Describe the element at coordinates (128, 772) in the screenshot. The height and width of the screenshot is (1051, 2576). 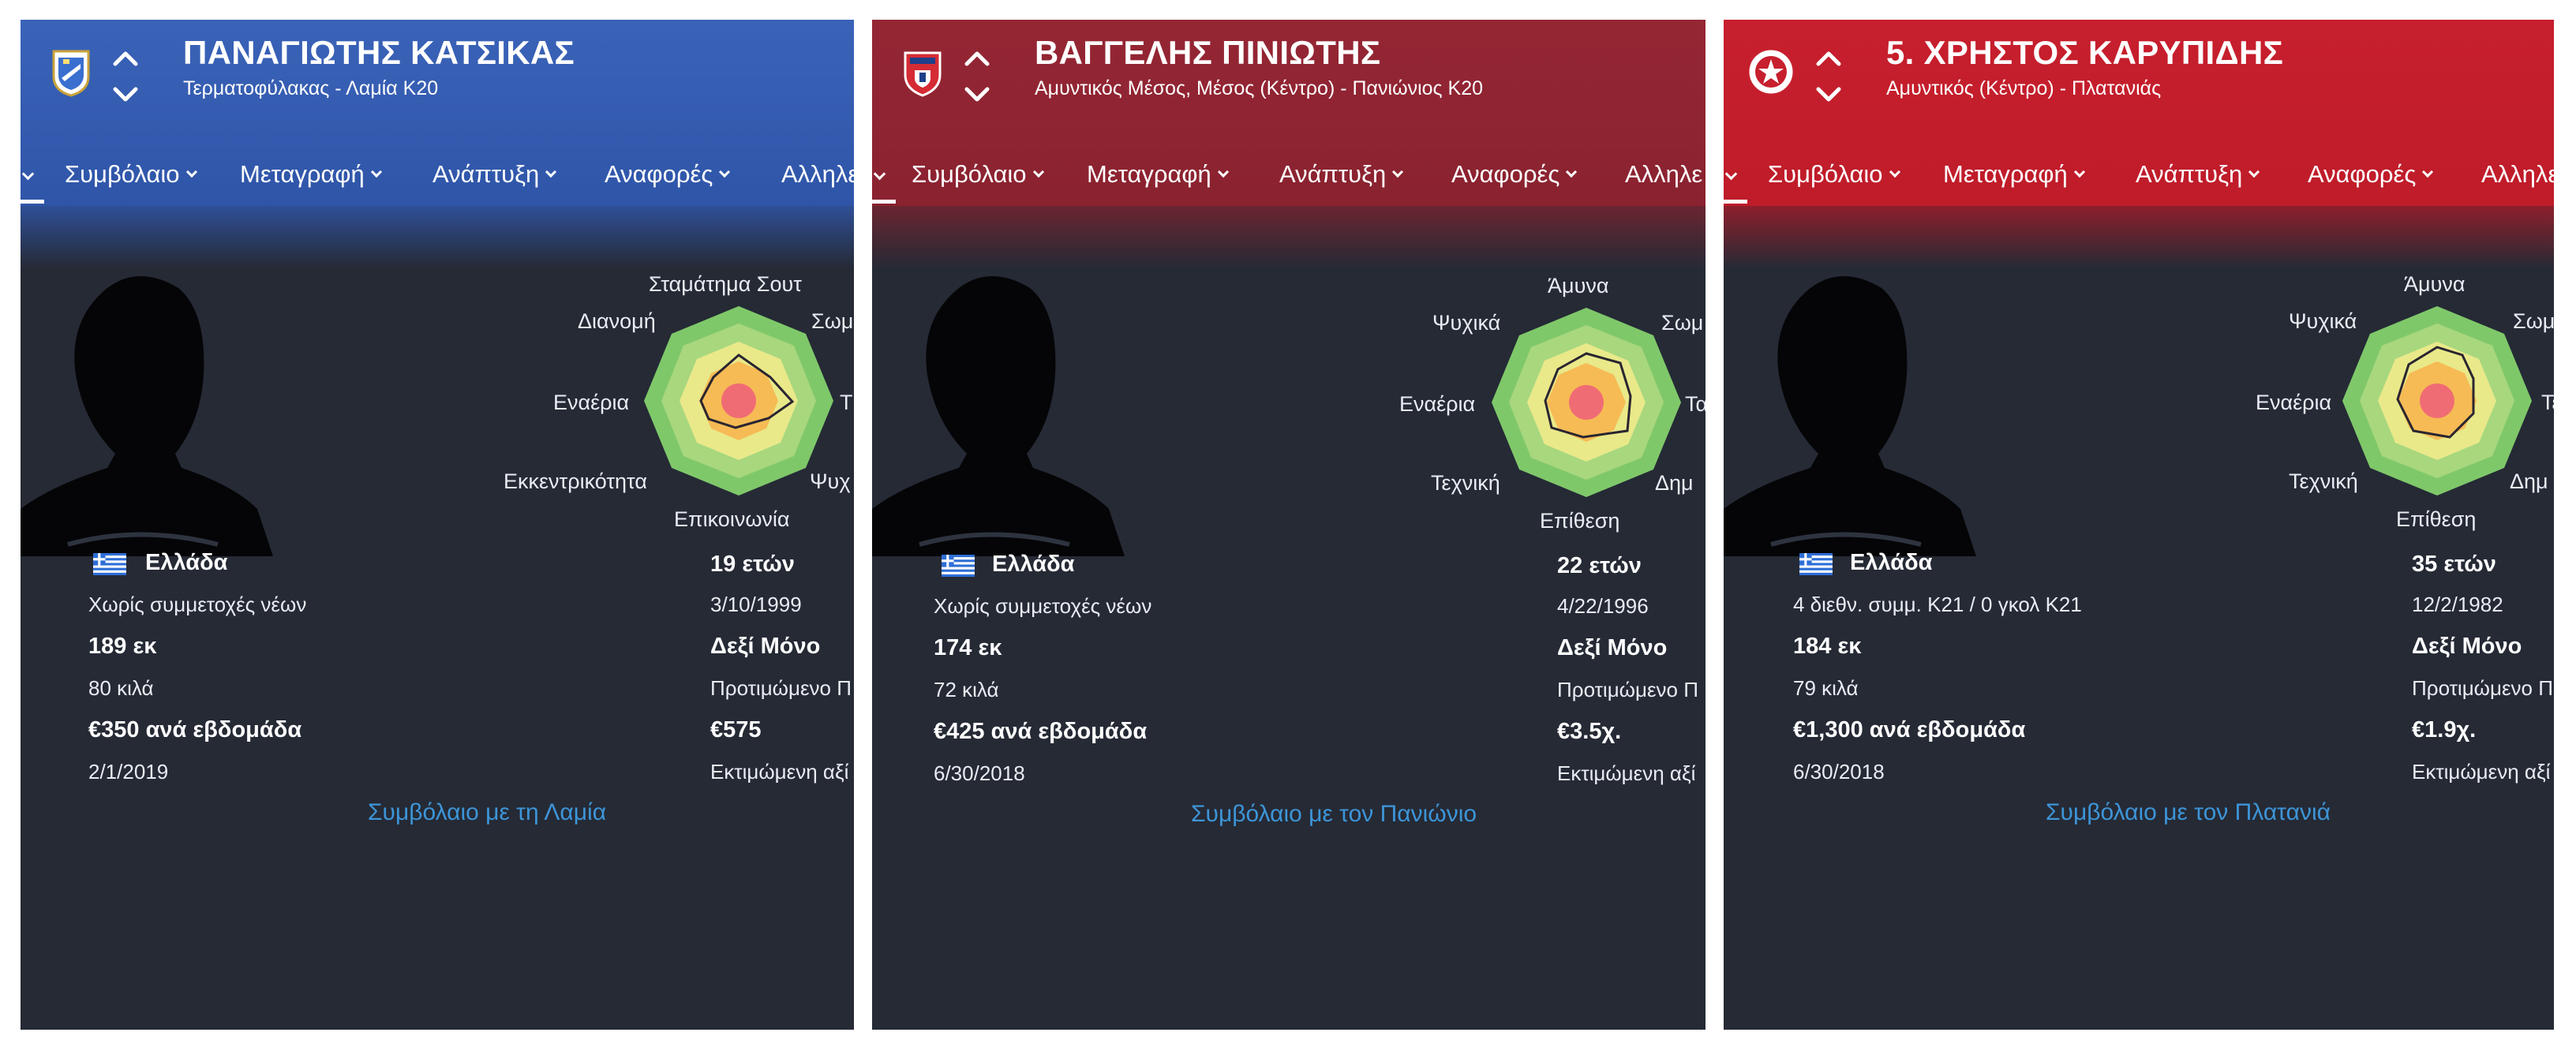
I see `contract-end: 2/1/2019` at that location.